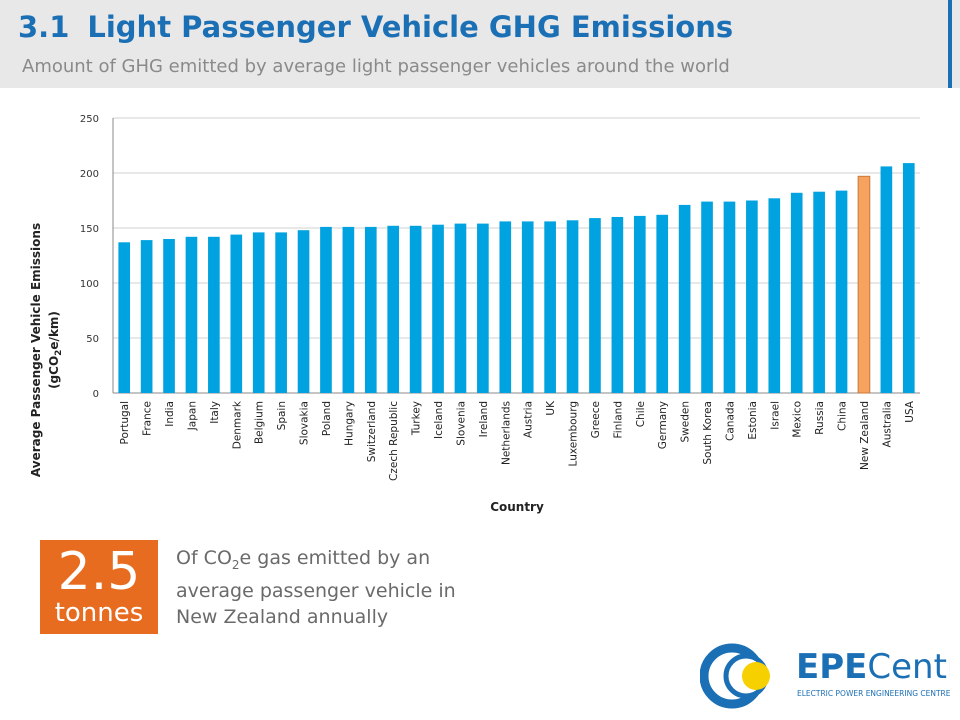 This screenshot has width=960, height=720. What do you see at coordinates (517, 507) in the screenshot?
I see `x-axis-label: Country` at bounding box center [517, 507].